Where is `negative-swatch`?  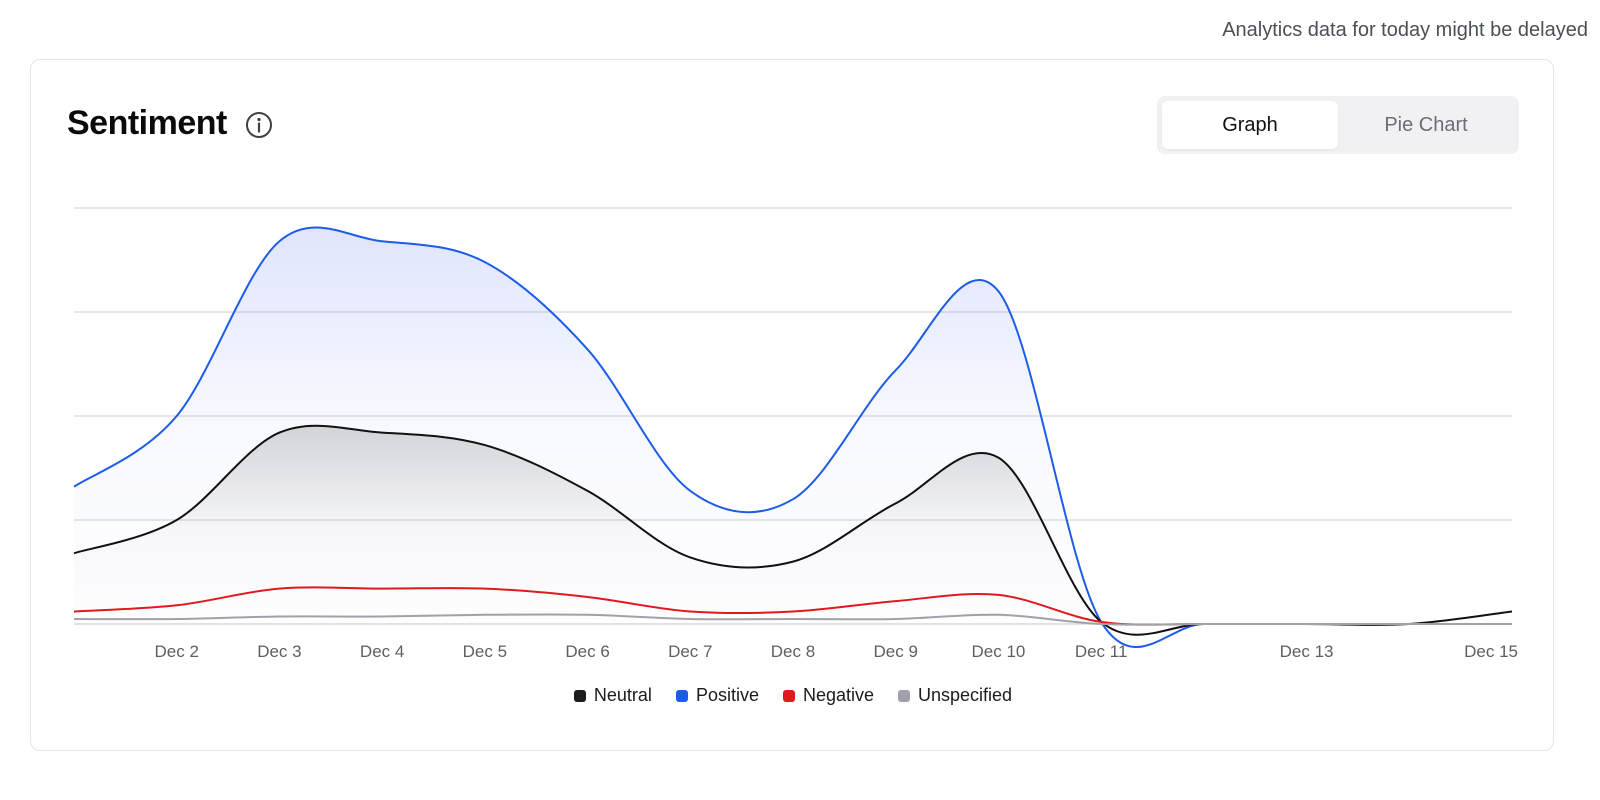
negative-swatch is located at coordinates (788, 695).